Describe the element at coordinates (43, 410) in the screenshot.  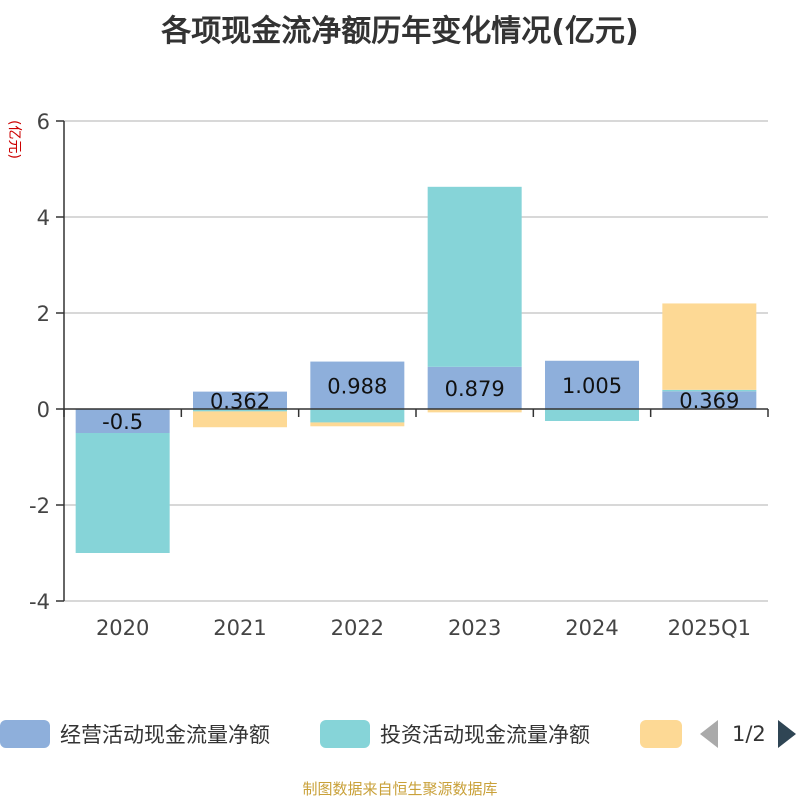
I see `y-tick-label: 0` at that location.